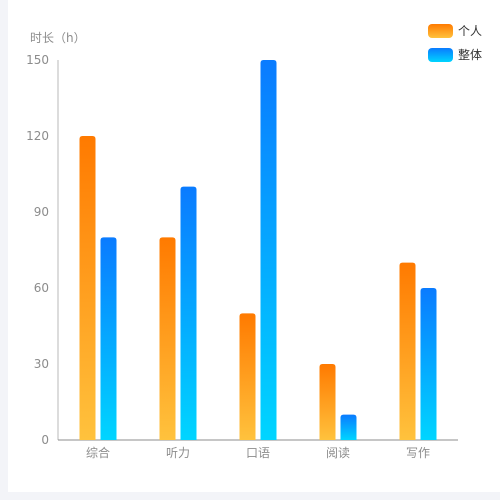  Describe the element at coordinates (338, 453) in the screenshot. I see `x-tick-label: 阅读` at that location.